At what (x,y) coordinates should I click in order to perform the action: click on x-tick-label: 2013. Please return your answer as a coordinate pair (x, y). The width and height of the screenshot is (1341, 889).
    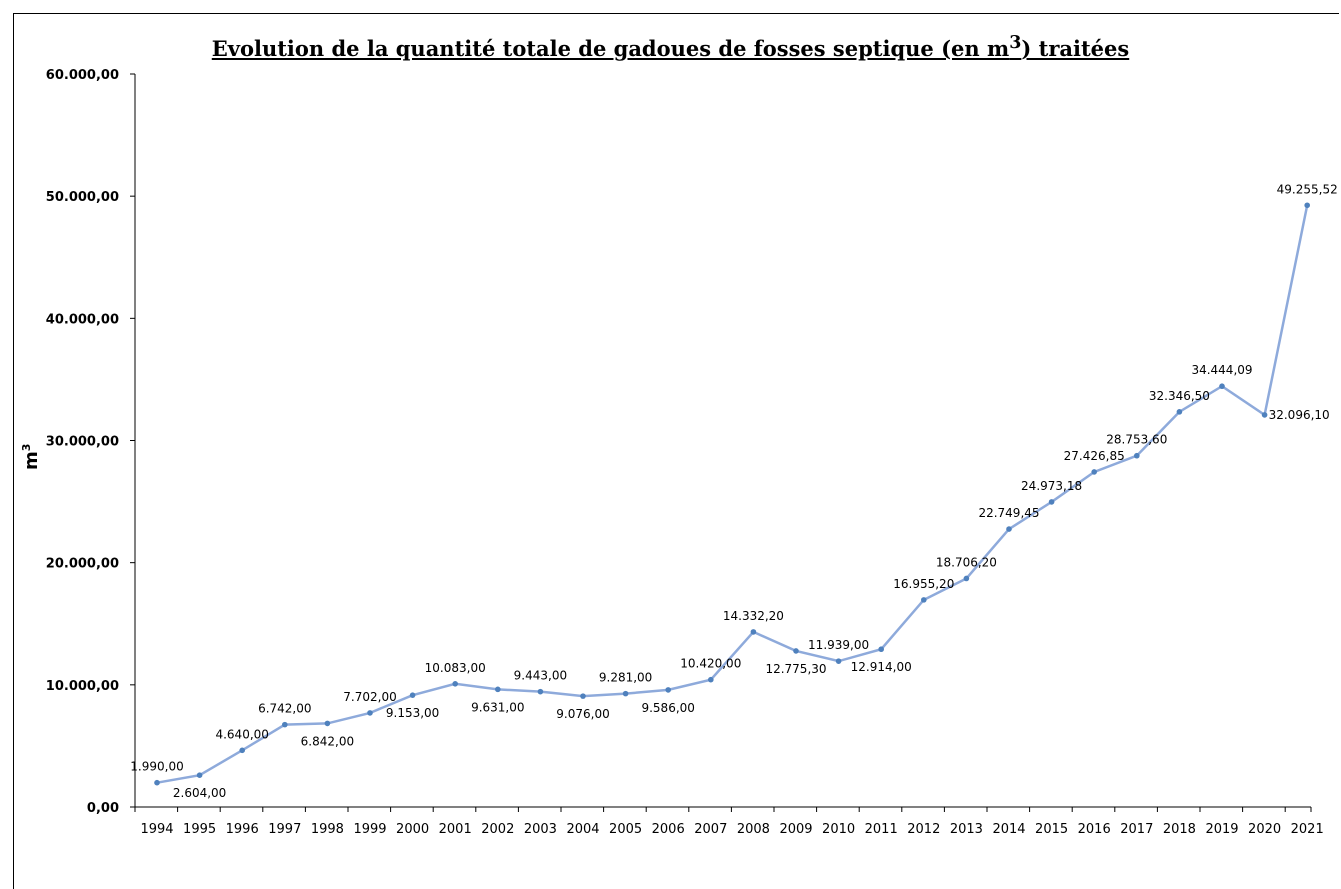
    Looking at the image, I should click on (966, 829).